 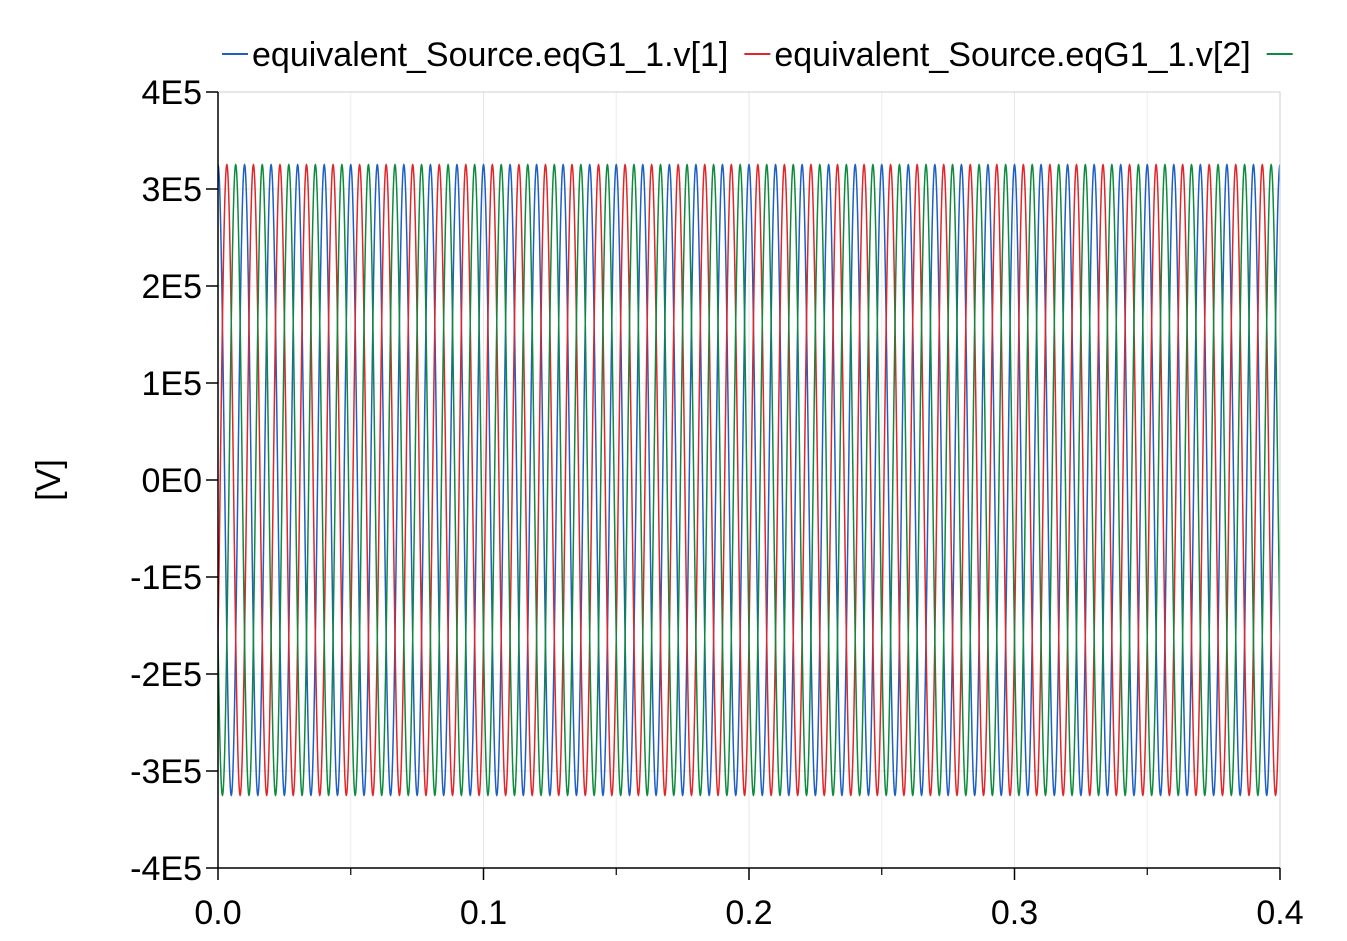 What do you see at coordinates (166, 869) in the screenshot?
I see `y-tick-label: -4E5` at bounding box center [166, 869].